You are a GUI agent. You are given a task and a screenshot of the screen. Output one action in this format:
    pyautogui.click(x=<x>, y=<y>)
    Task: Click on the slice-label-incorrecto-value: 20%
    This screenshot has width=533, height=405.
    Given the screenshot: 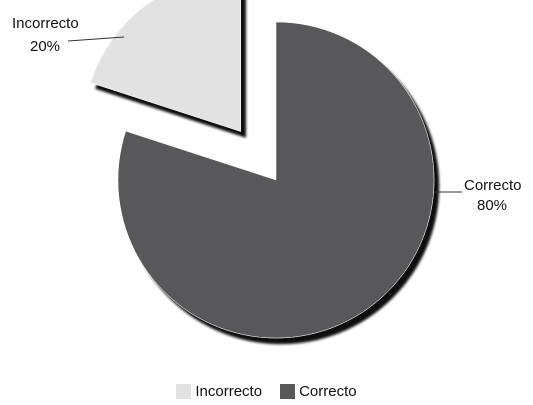 What is the action you would take?
    pyautogui.click(x=45, y=46)
    